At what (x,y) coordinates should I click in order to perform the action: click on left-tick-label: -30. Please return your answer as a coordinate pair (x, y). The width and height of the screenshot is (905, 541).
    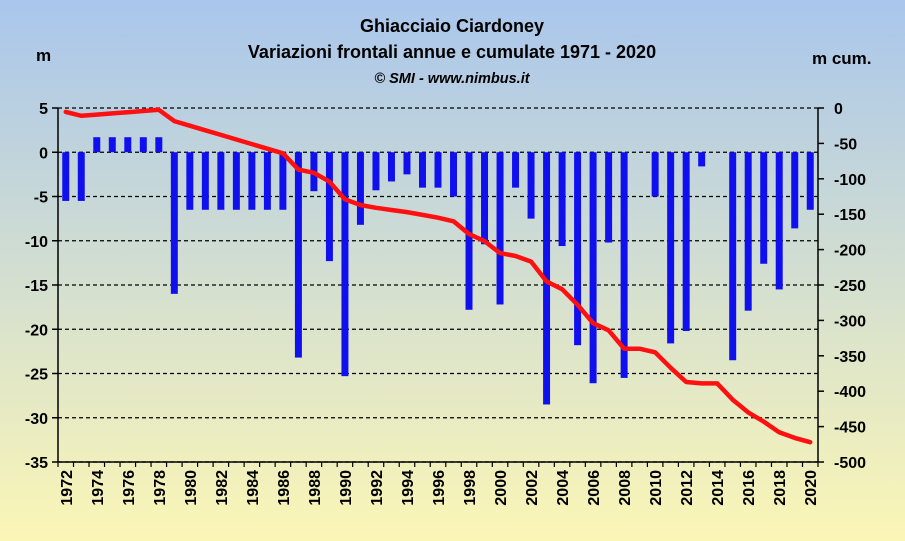
    Looking at the image, I should click on (36, 419).